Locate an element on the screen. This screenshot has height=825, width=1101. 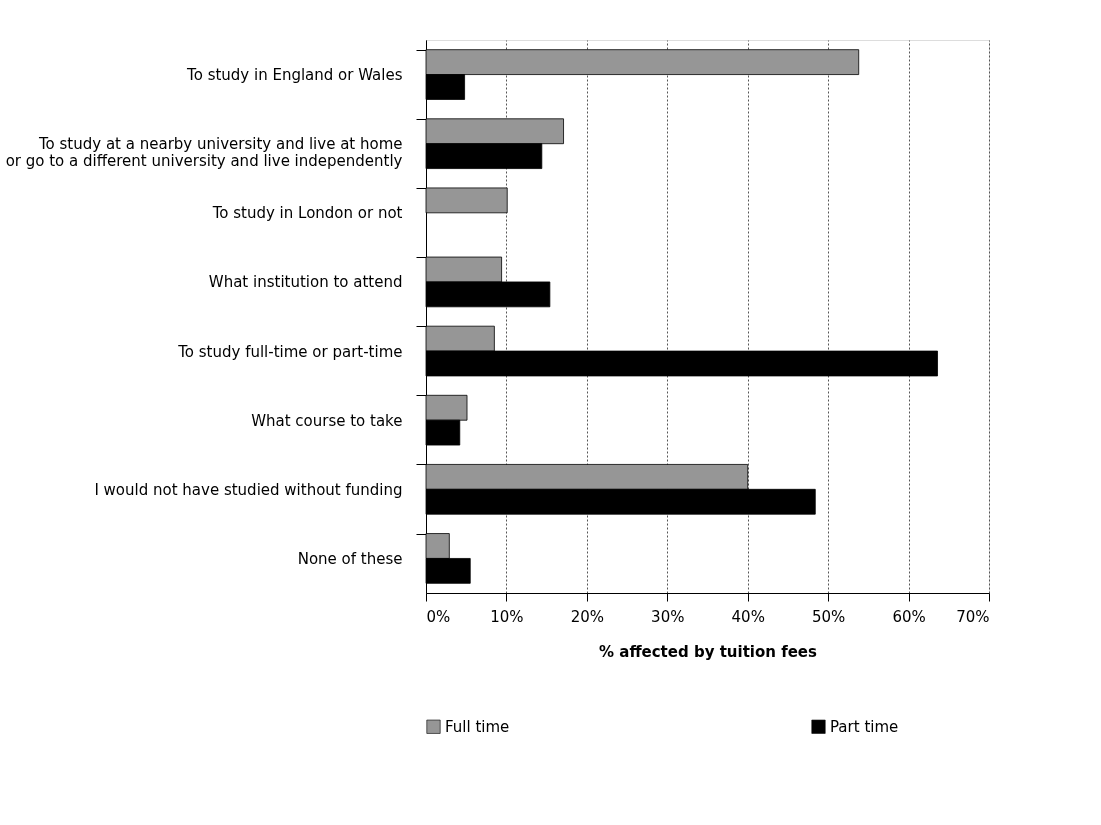
y-tick-label: To study in England or Wales is located at coordinates (294, 75).